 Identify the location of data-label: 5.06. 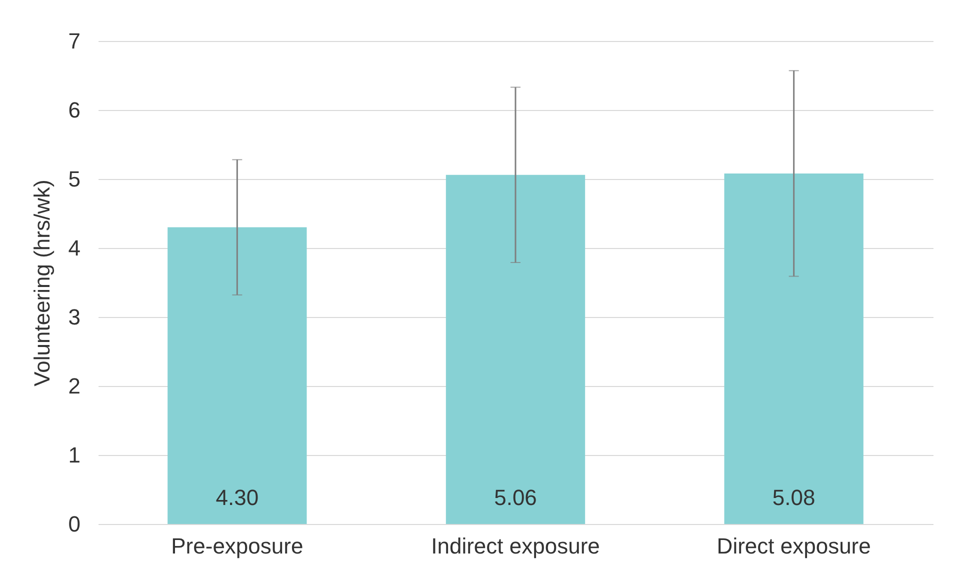
(515, 497).